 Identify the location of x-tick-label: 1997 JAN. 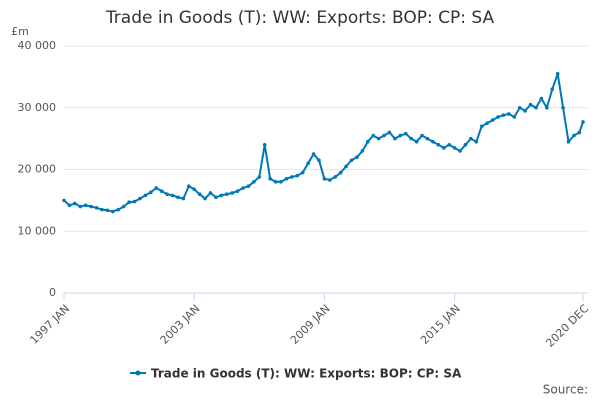
(49, 324).